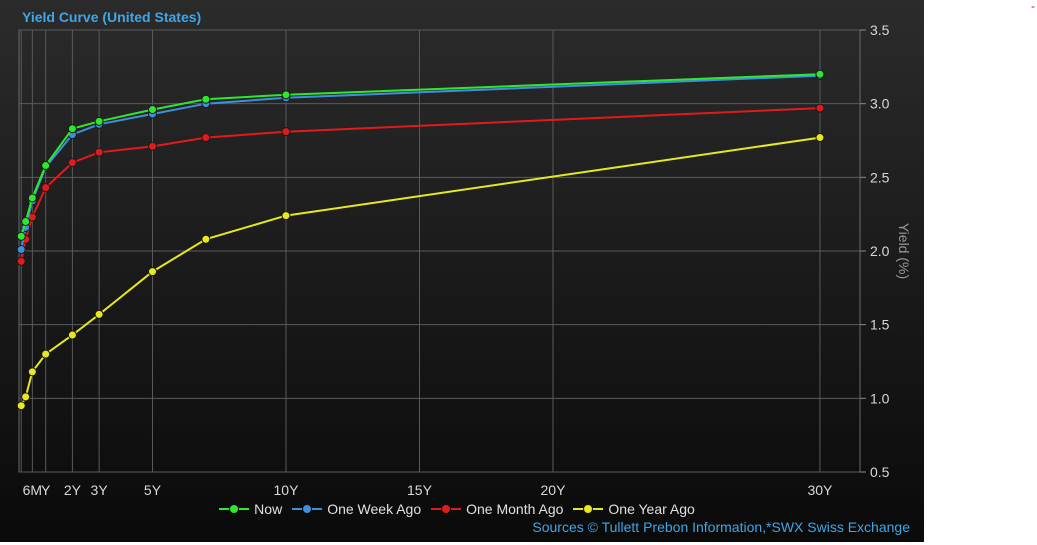 The image size is (1037, 545). I want to click on legend-label: One Month Ago, so click(515, 509).